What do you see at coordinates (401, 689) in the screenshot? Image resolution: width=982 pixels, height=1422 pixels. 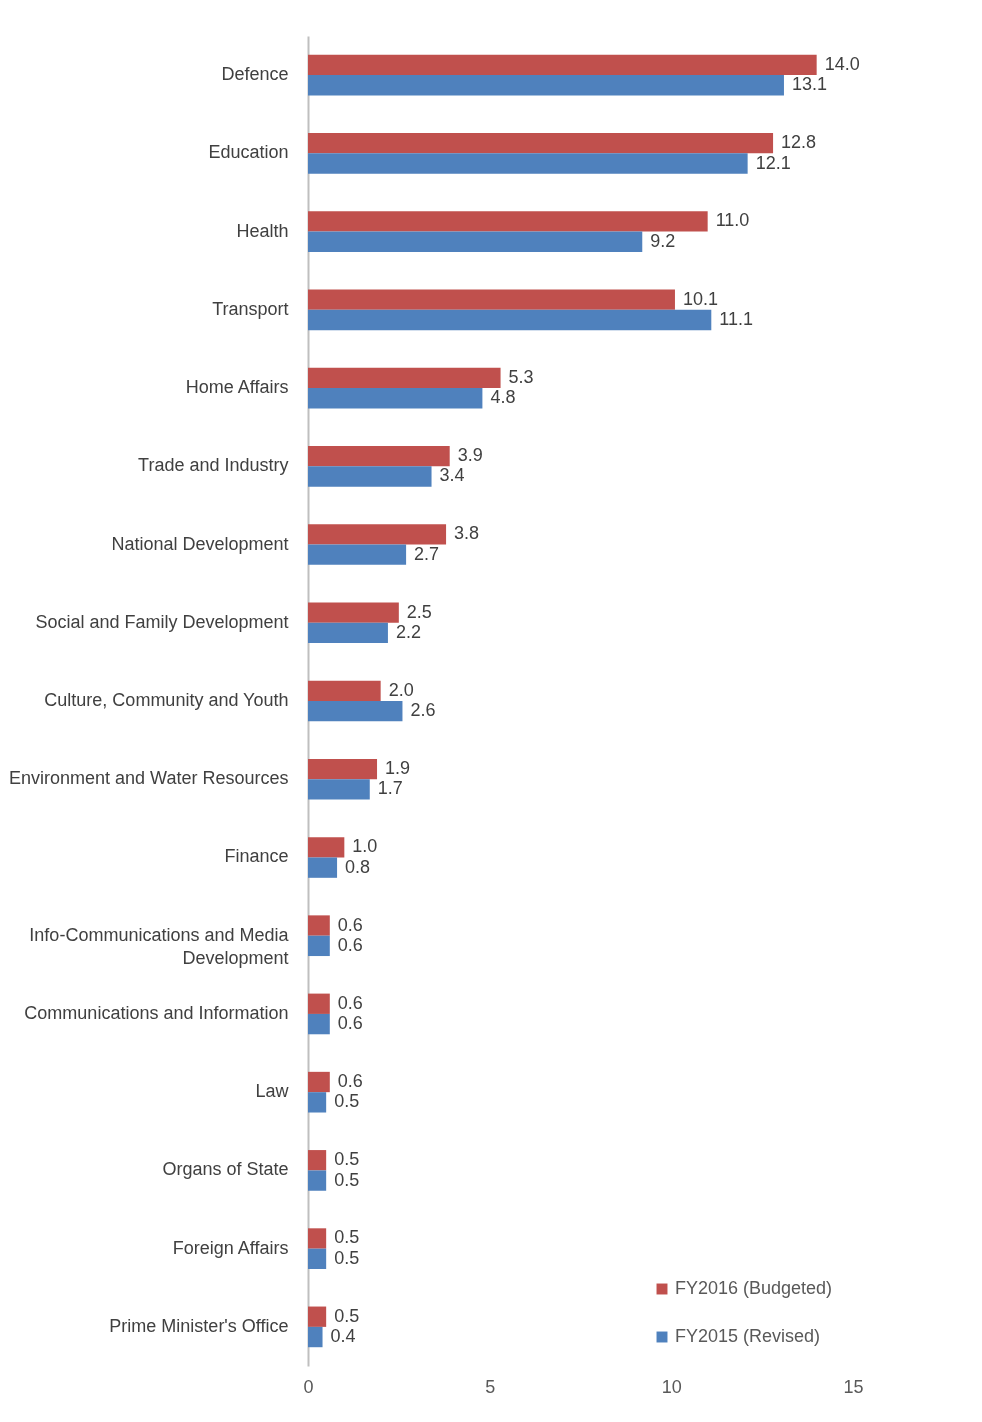 I see `data-label: 2.0` at bounding box center [401, 689].